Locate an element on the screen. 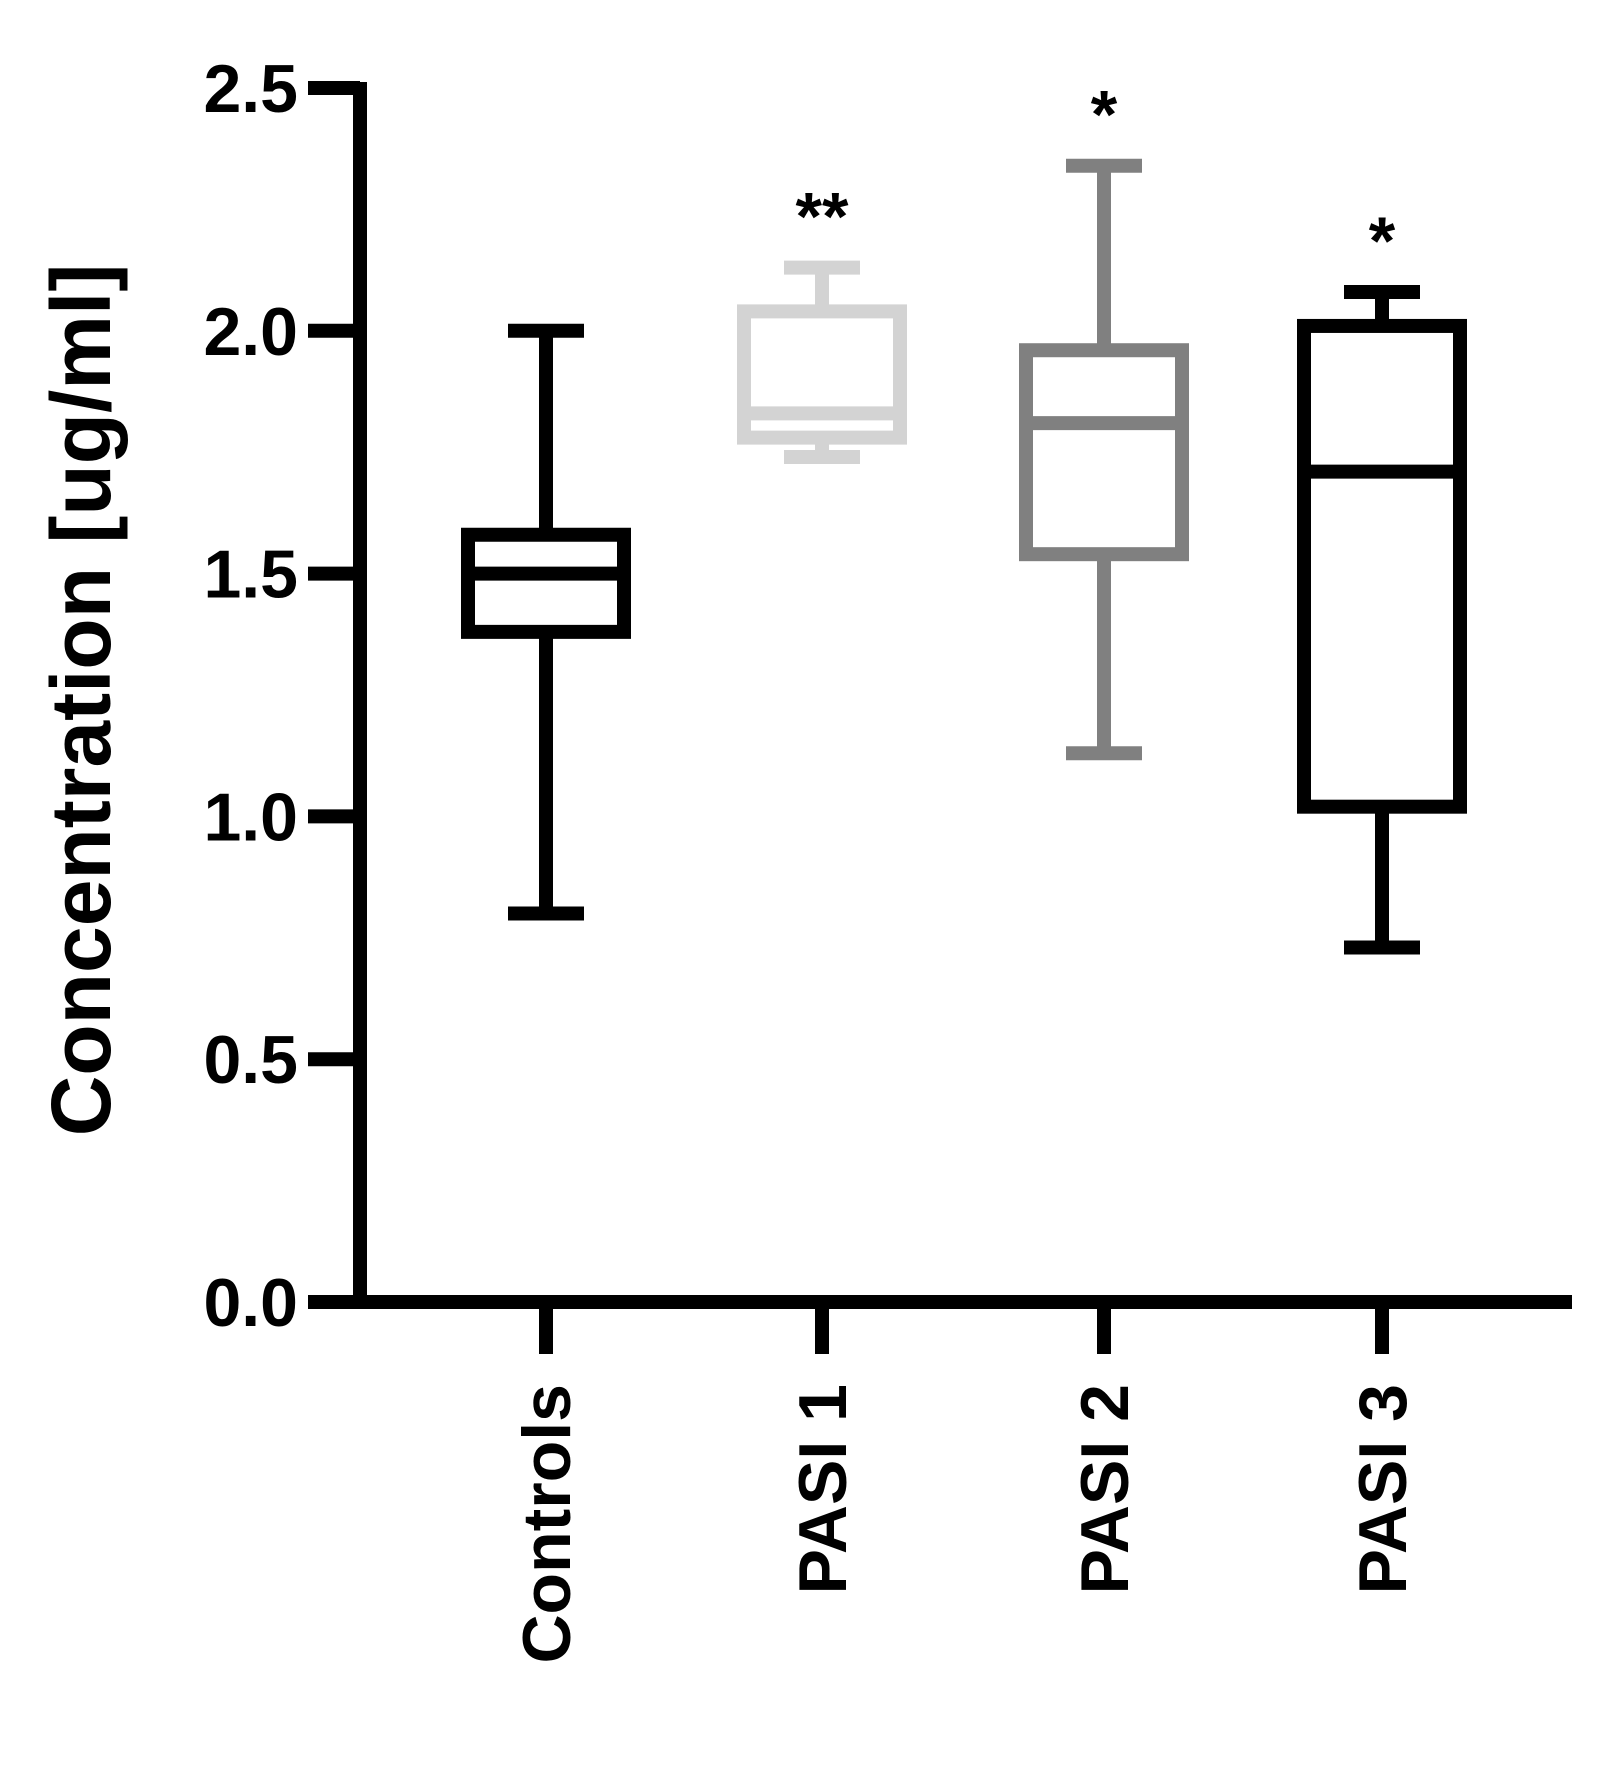 The image size is (1620, 1785). y-tick-label: 2.5 is located at coordinates (250, 89).